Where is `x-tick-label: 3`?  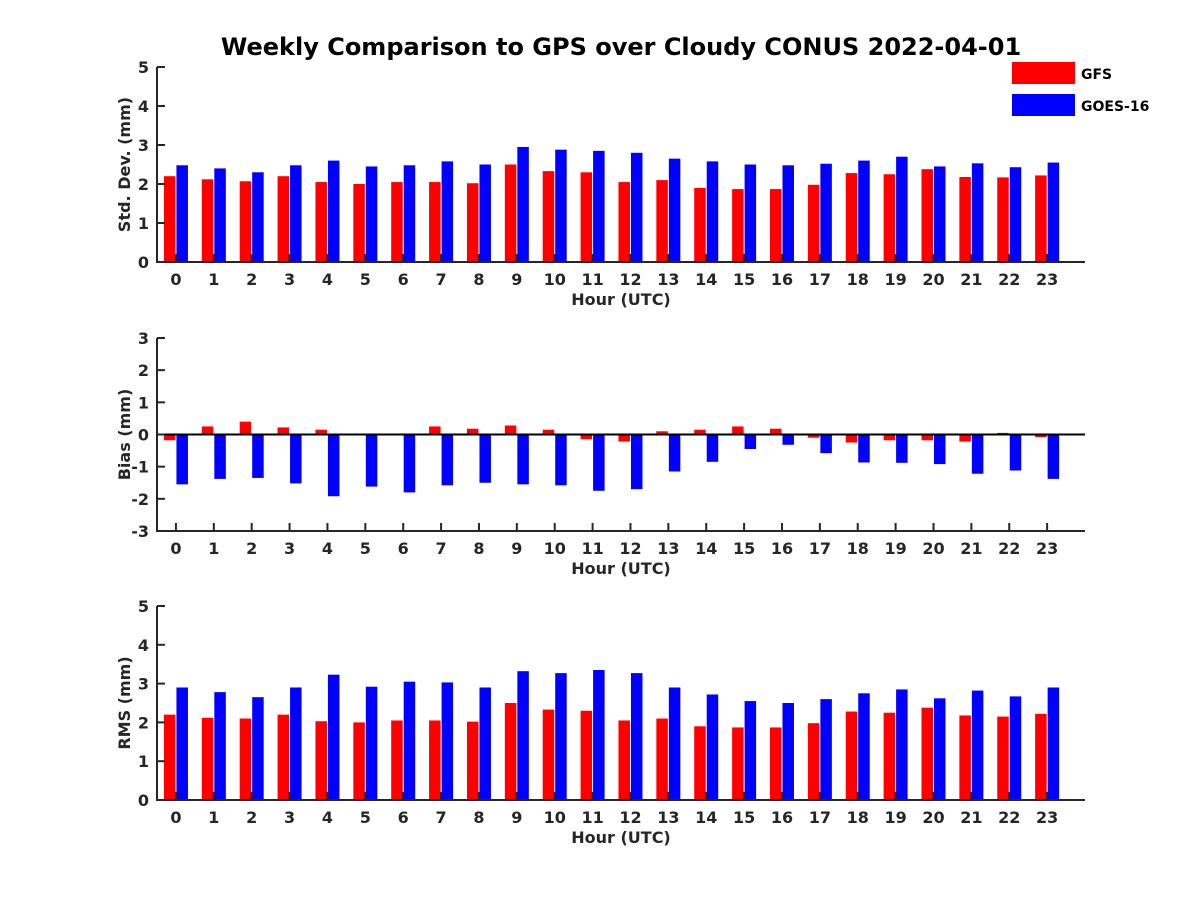 x-tick-label: 3 is located at coordinates (289, 279).